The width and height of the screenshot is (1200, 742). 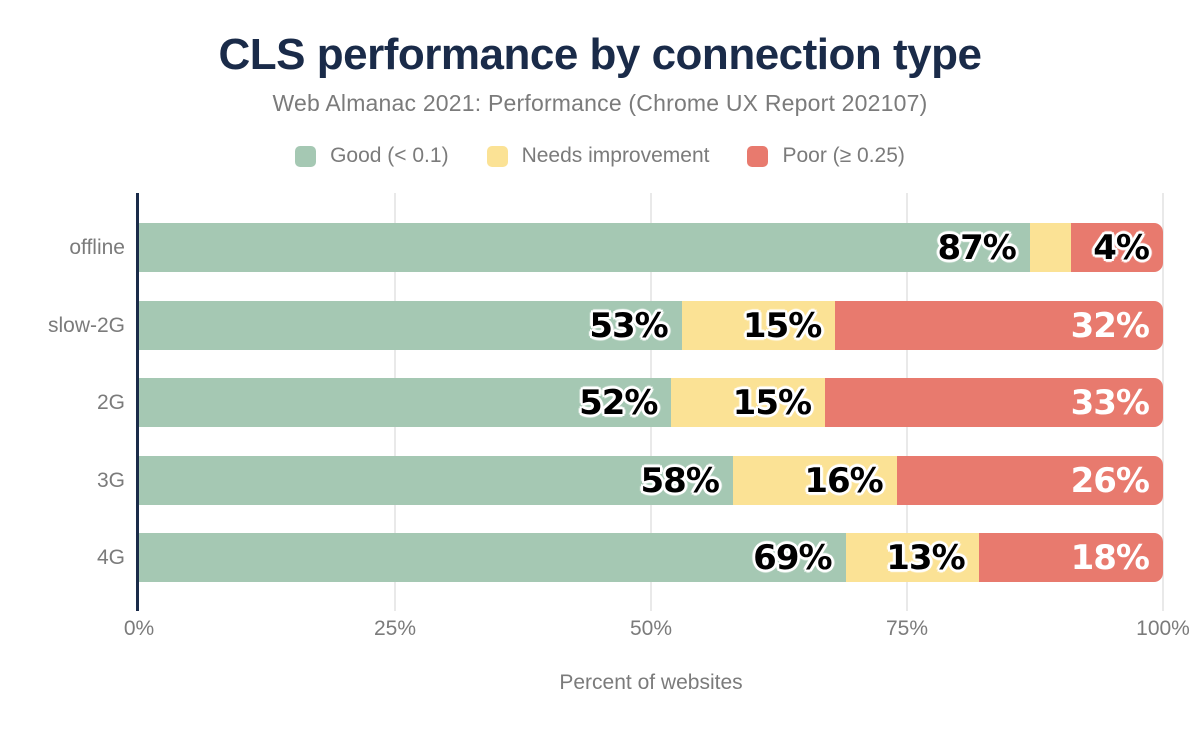 I want to click on legend-item: Needs improvement, so click(x=598, y=156).